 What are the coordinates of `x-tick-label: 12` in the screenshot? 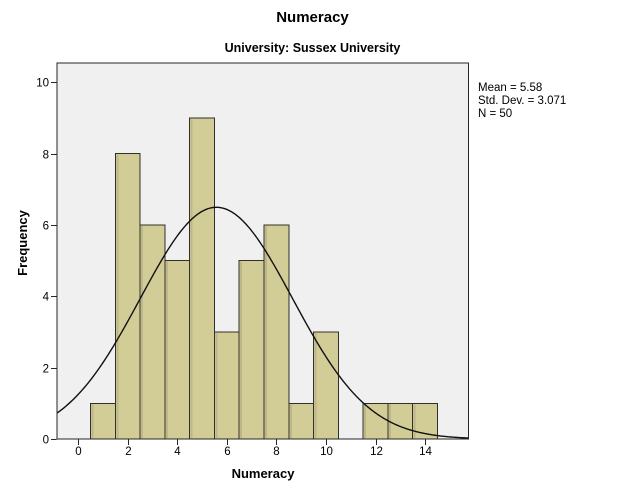 It's located at (376, 452).